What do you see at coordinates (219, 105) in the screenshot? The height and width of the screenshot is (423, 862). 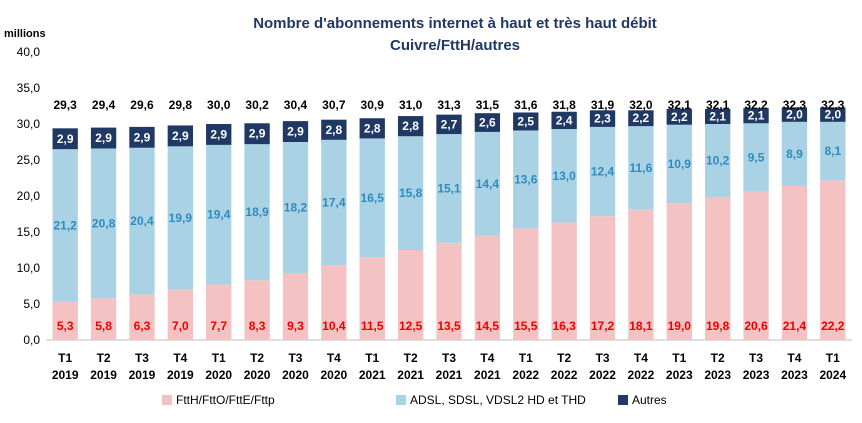 I see `total-label: 30,0` at bounding box center [219, 105].